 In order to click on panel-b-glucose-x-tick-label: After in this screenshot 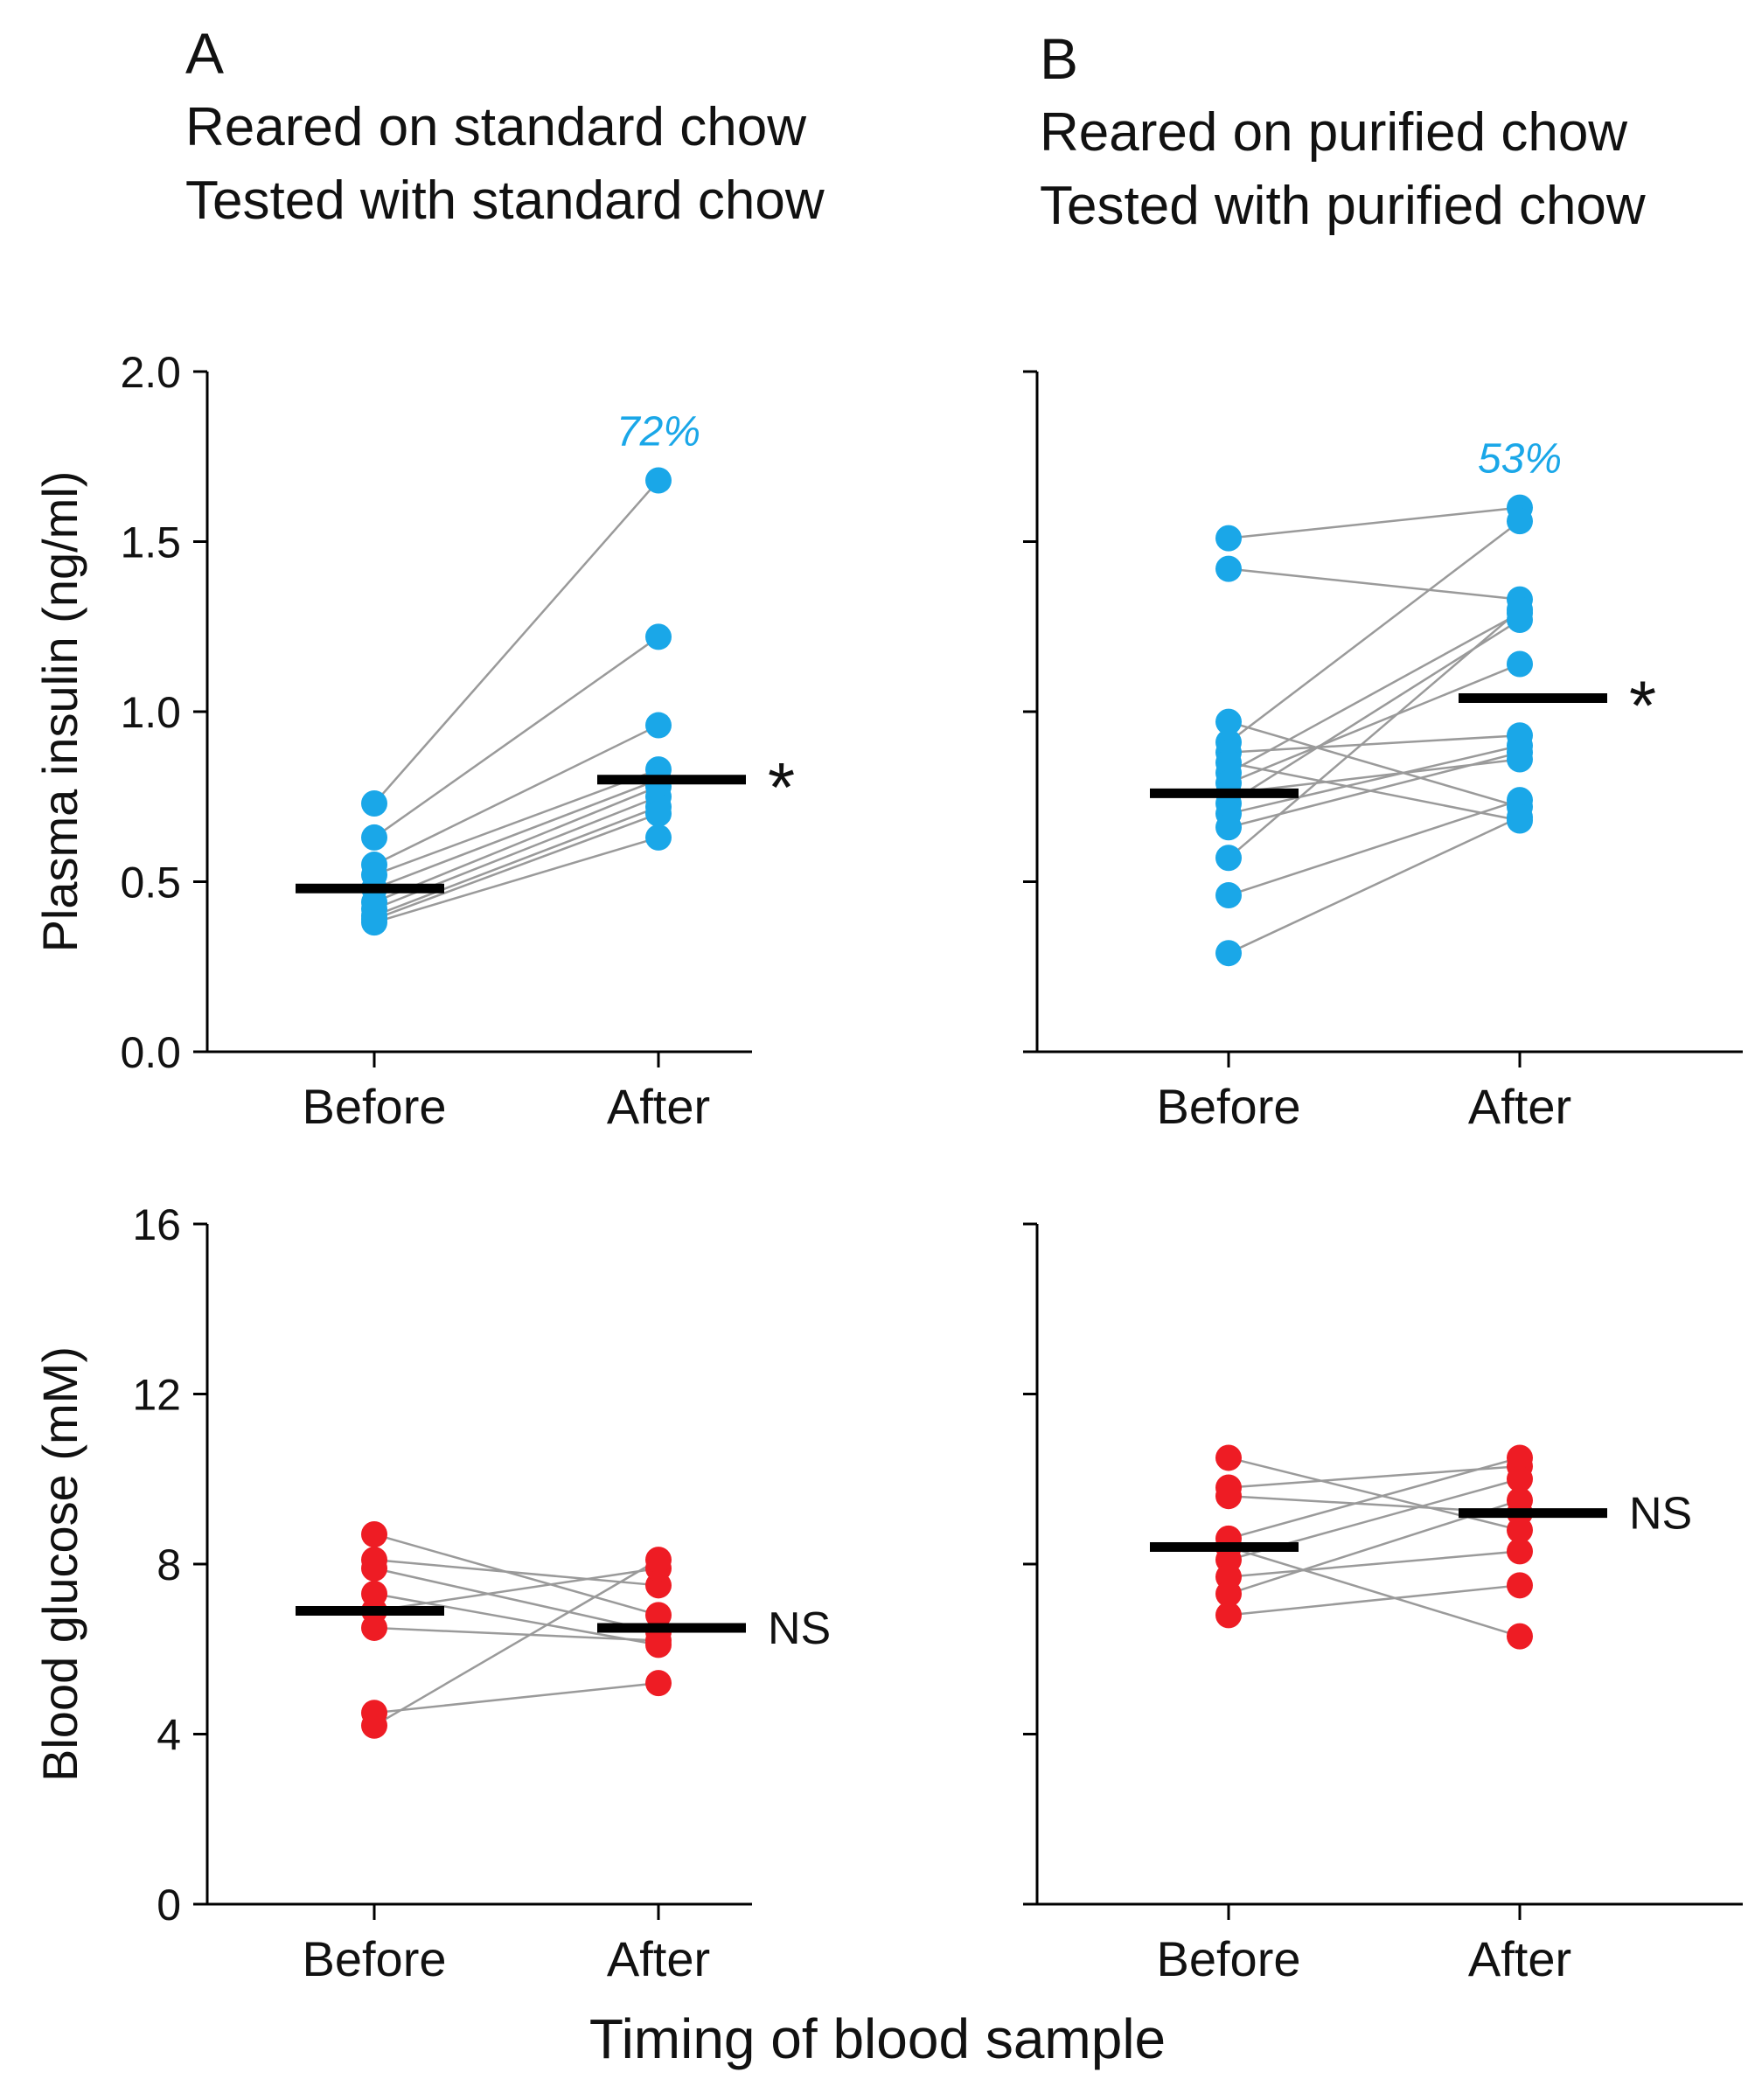, I will do `click(1519, 1958)`.